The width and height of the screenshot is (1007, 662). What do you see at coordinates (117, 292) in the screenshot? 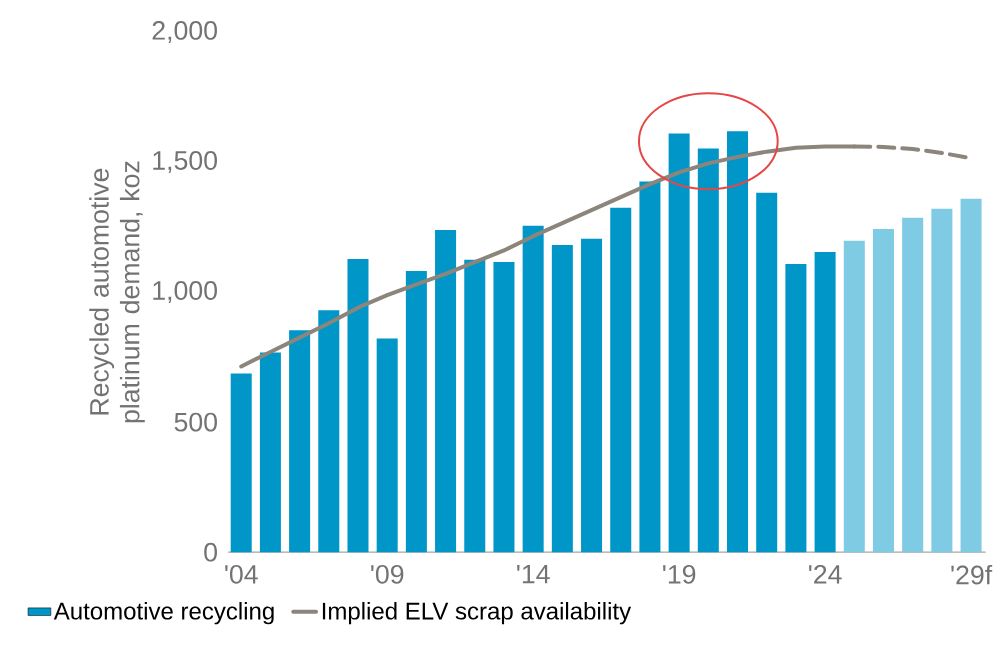
I see `y-axis-title: Recycled automotive platinum demand, koz` at bounding box center [117, 292].